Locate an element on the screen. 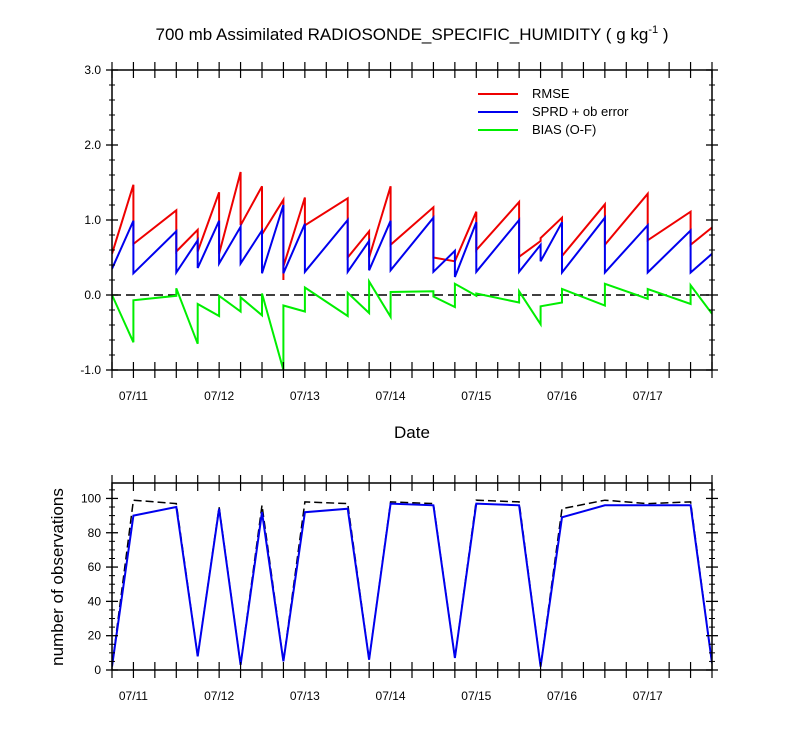 The width and height of the screenshot is (800, 750). legend-label-1: SPRD + ob error is located at coordinates (580, 111).